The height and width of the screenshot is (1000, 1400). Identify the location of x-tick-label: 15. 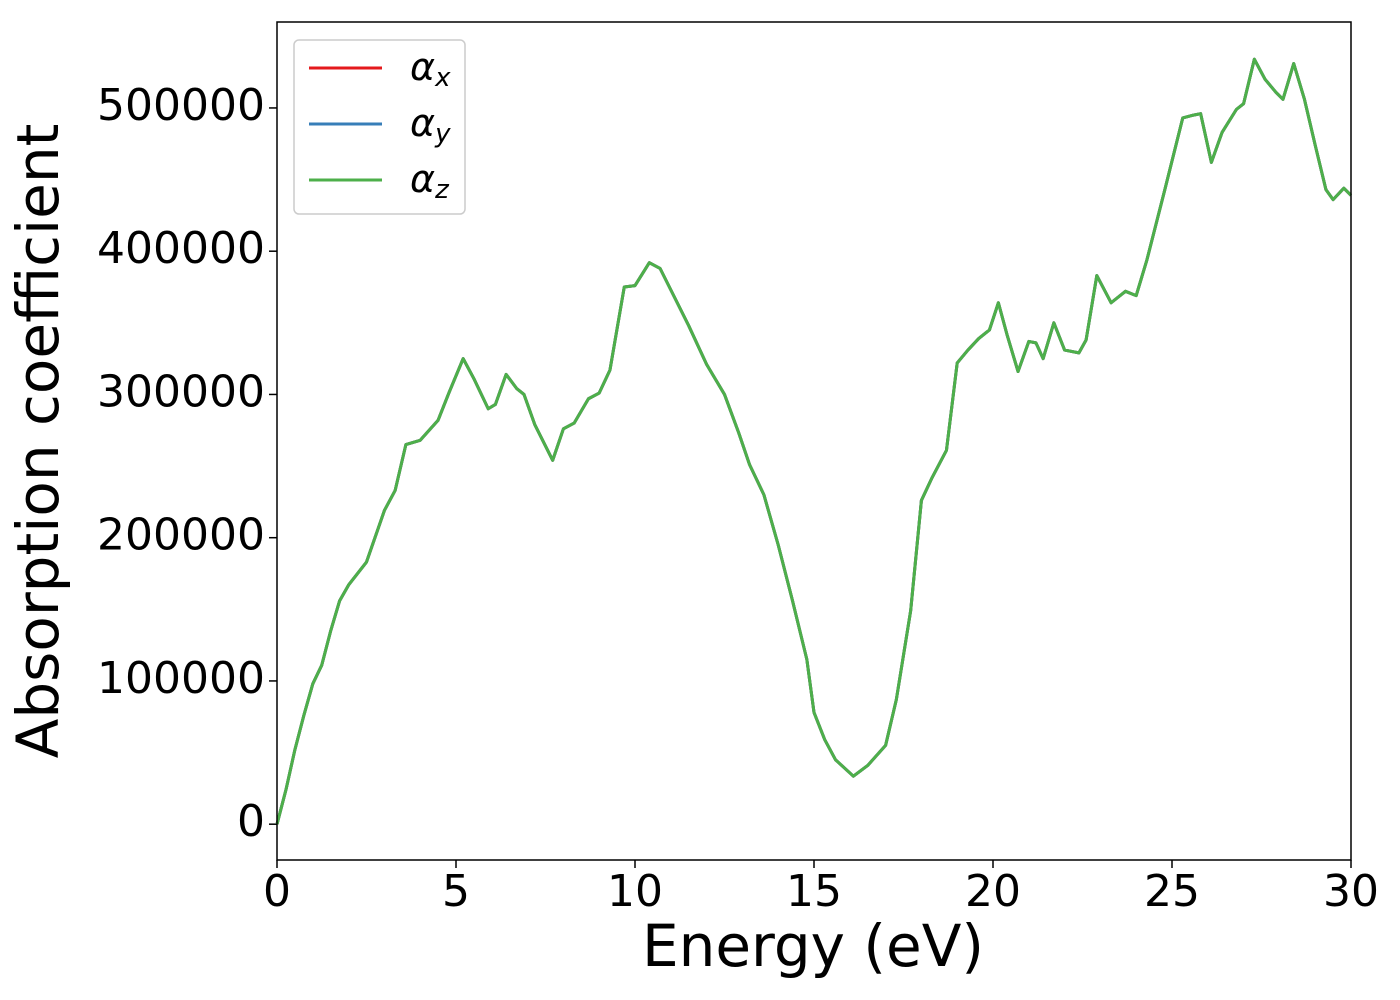
(814, 891).